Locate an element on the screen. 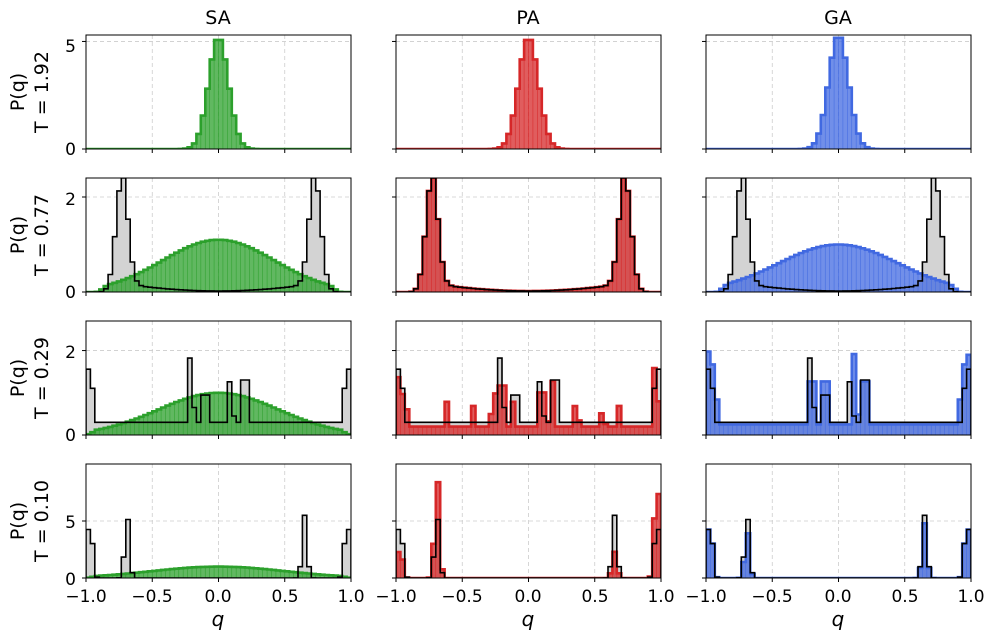  row-label-1-line1: P(q) is located at coordinates (18, 92).